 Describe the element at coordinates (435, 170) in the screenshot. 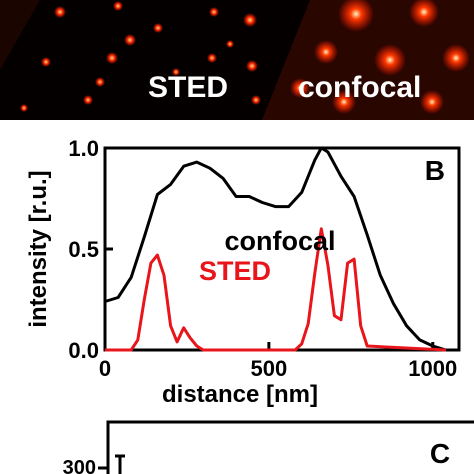

I see `panel-label-b: B` at that location.